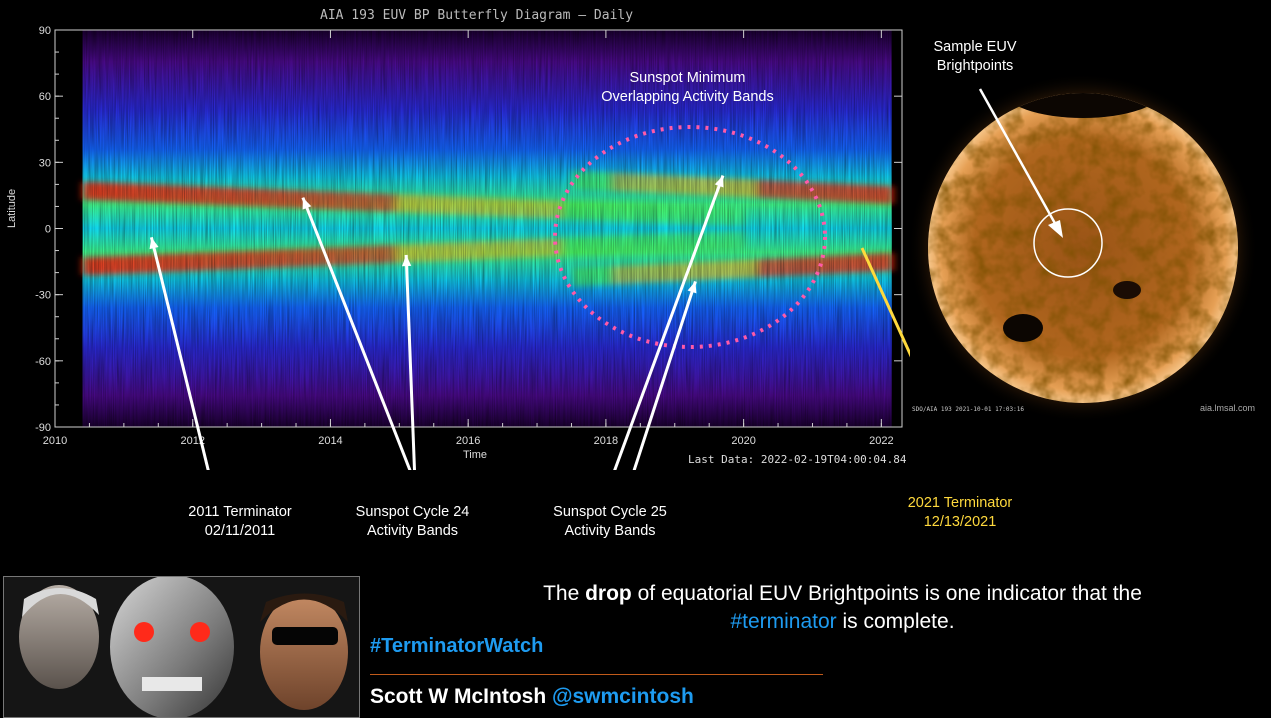 This screenshot has width=1271, height=718. I want to click on sun-texture, so click(1083, 248).